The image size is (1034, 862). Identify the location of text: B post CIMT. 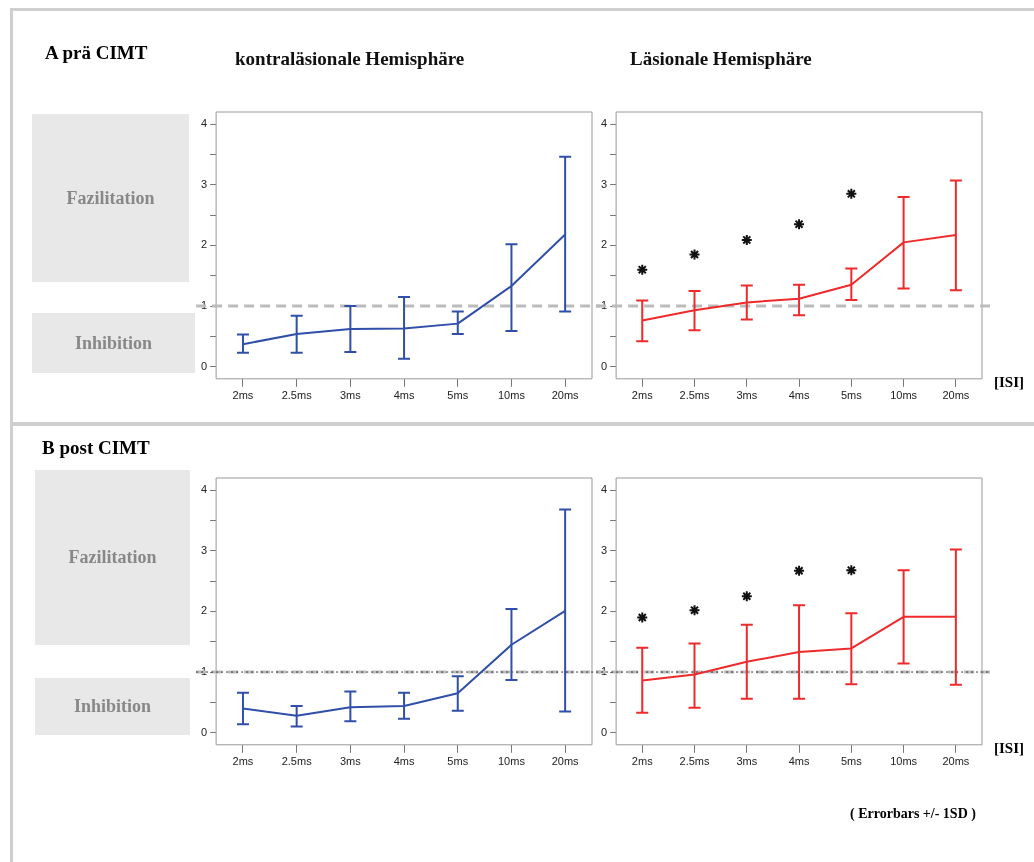
(96, 448).